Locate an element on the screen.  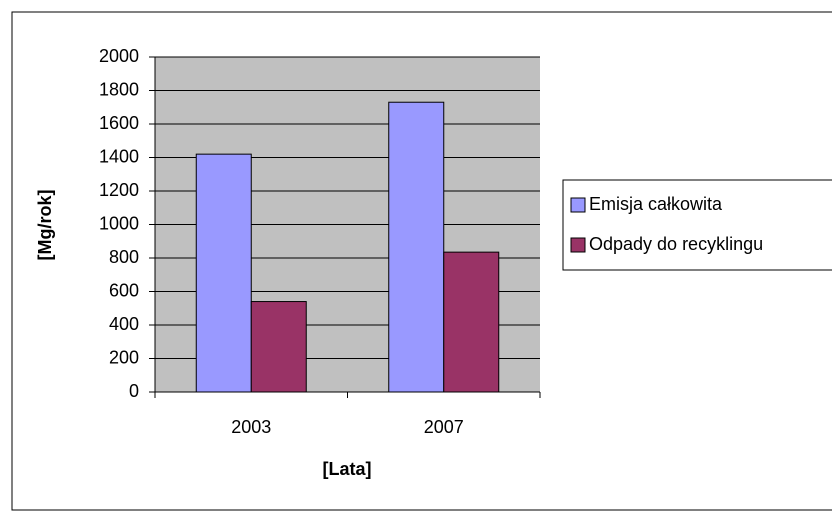
y-tick-label: 1200 is located at coordinates (119, 190).